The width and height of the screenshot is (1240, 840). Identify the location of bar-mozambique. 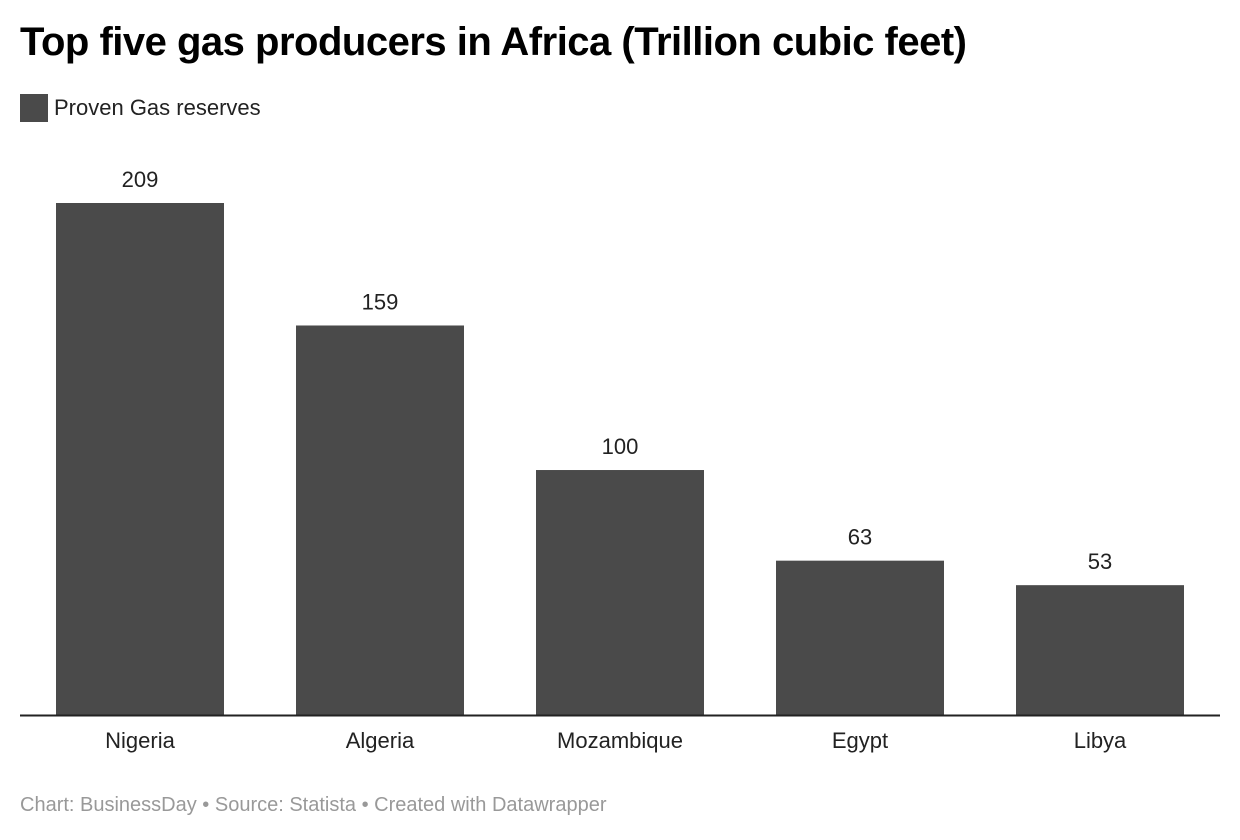
(620, 592).